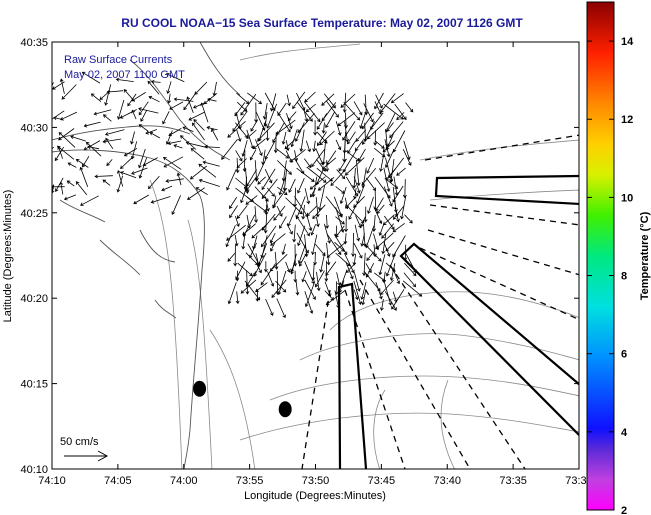 The width and height of the screenshot is (651, 515). What do you see at coordinates (513, 481) in the screenshot?
I see `x-tick-label: 73:35` at bounding box center [513, 481].